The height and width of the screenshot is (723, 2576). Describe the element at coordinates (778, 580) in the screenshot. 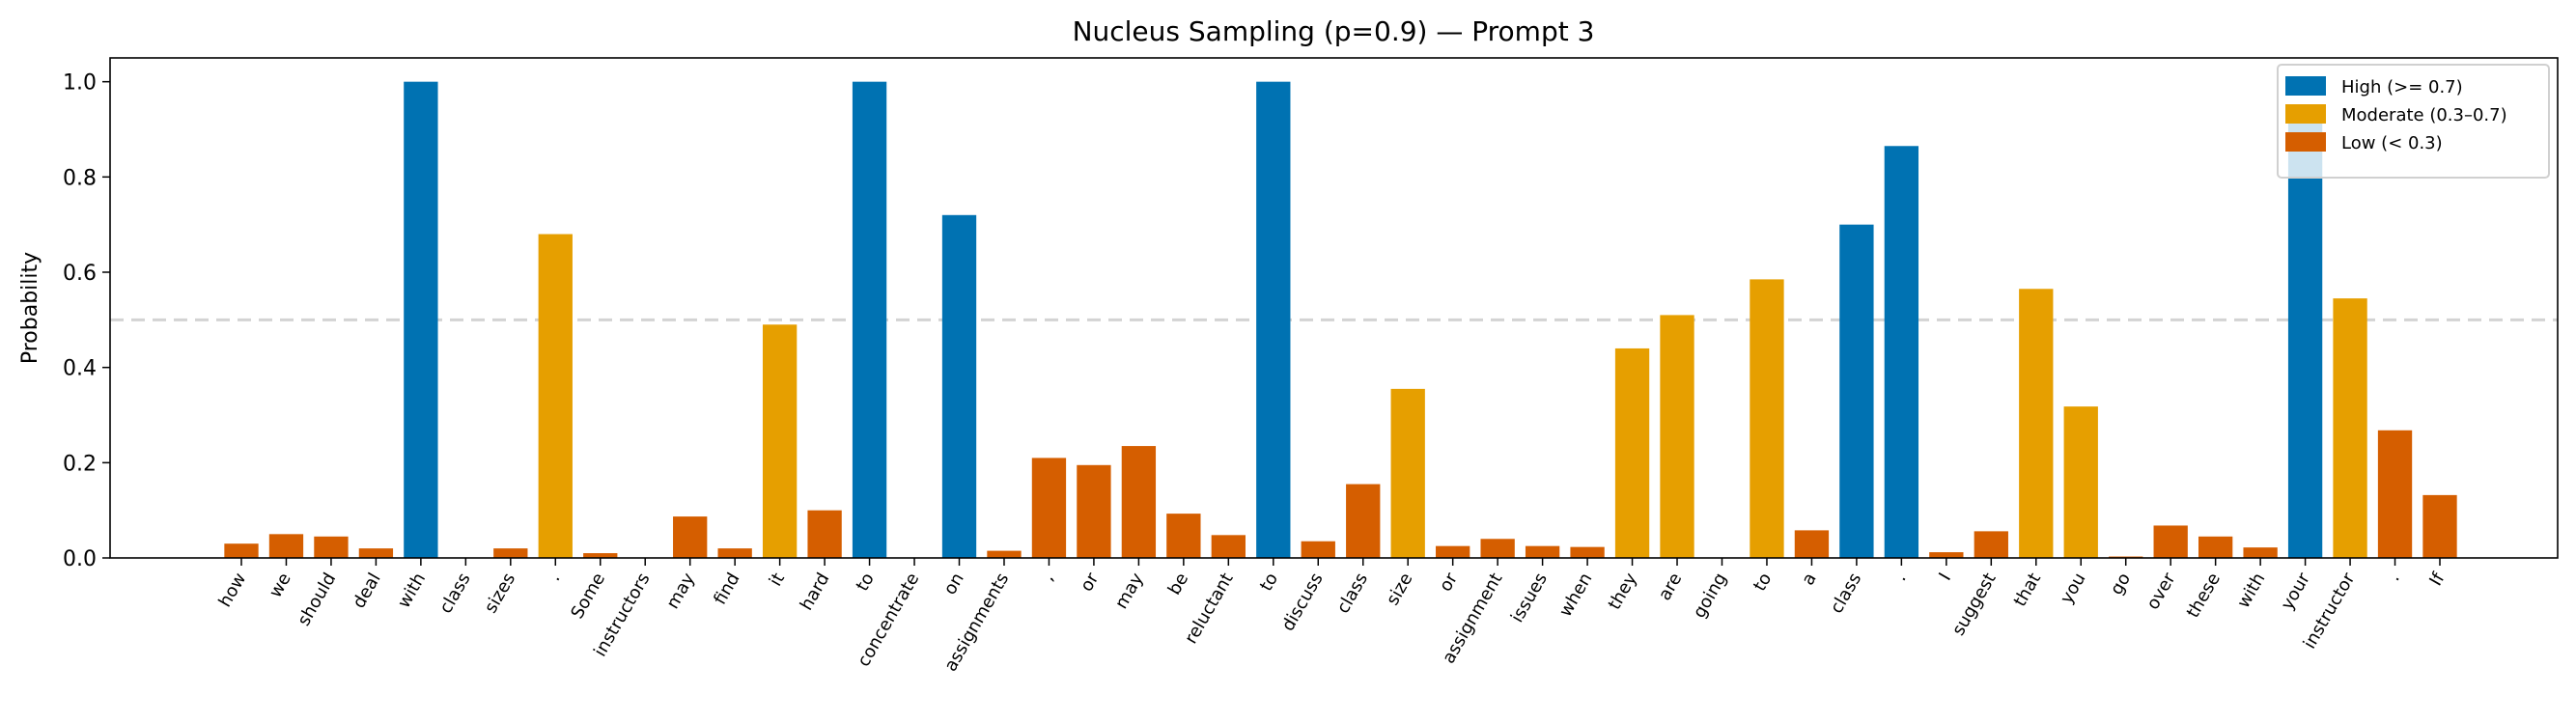

I see `x-tick-label: it` at that location.